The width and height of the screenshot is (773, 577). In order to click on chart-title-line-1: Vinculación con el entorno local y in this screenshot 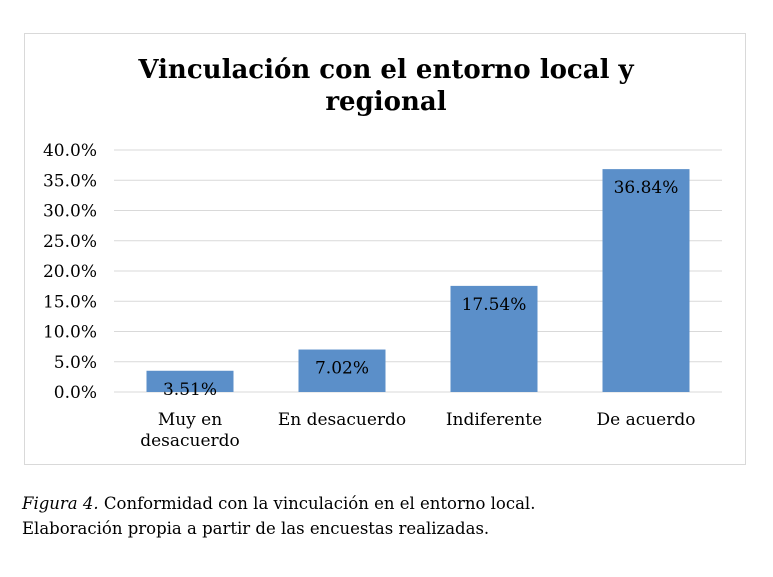, I will do `click(386, 70)`.